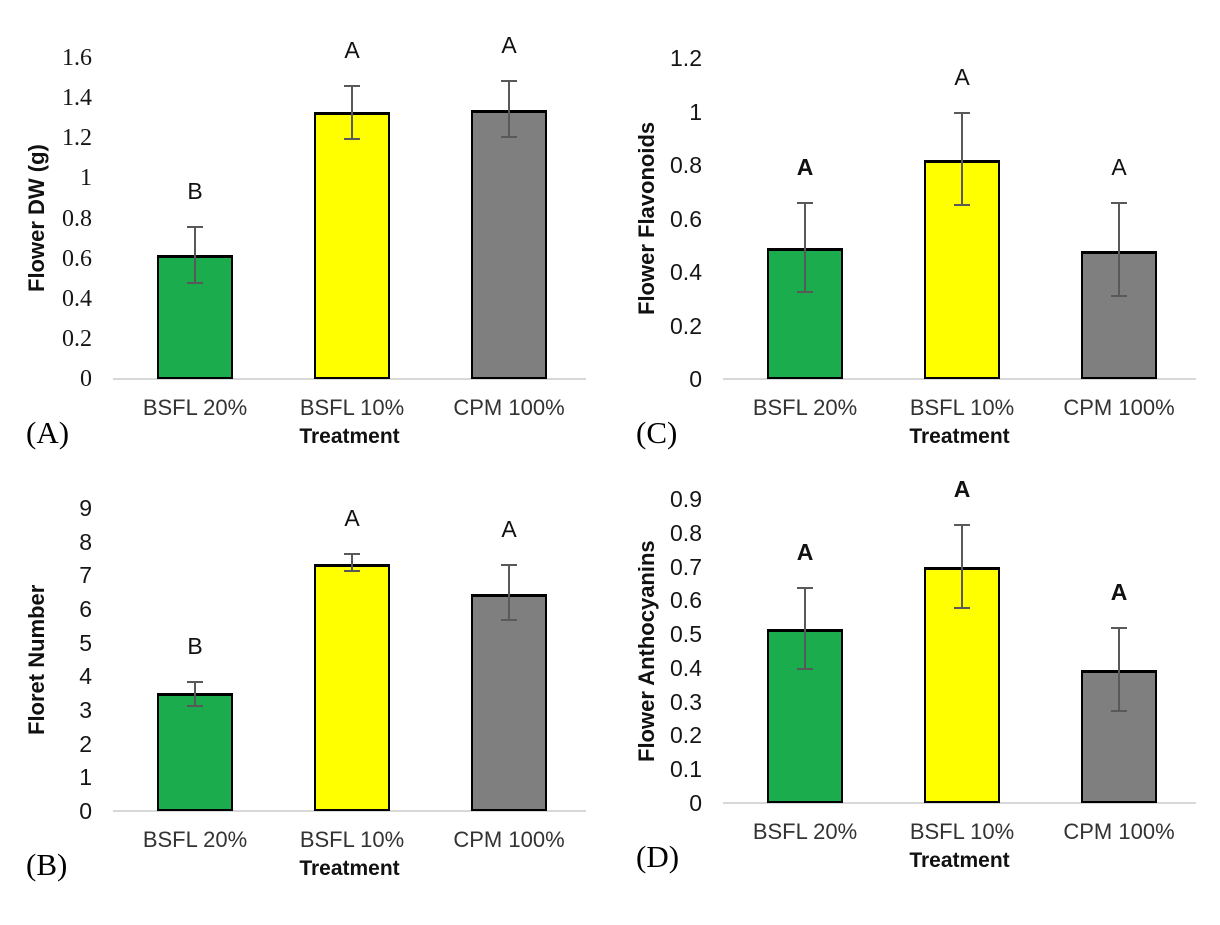 The width and height of the screenshot is (1220, 925). I want to click on y-tick-label: 0.3, so click(686, 701).